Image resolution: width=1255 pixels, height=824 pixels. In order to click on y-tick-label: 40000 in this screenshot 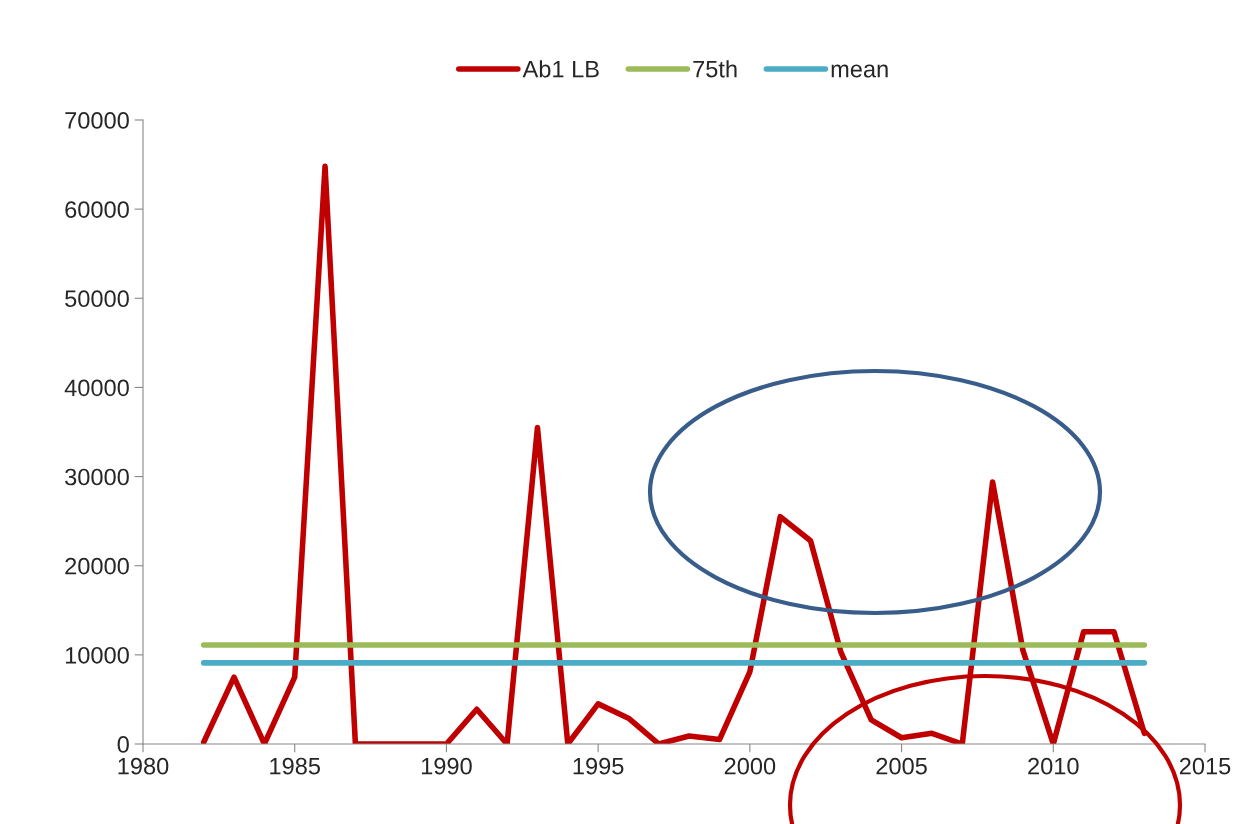, I will do `click(96, 388)`.